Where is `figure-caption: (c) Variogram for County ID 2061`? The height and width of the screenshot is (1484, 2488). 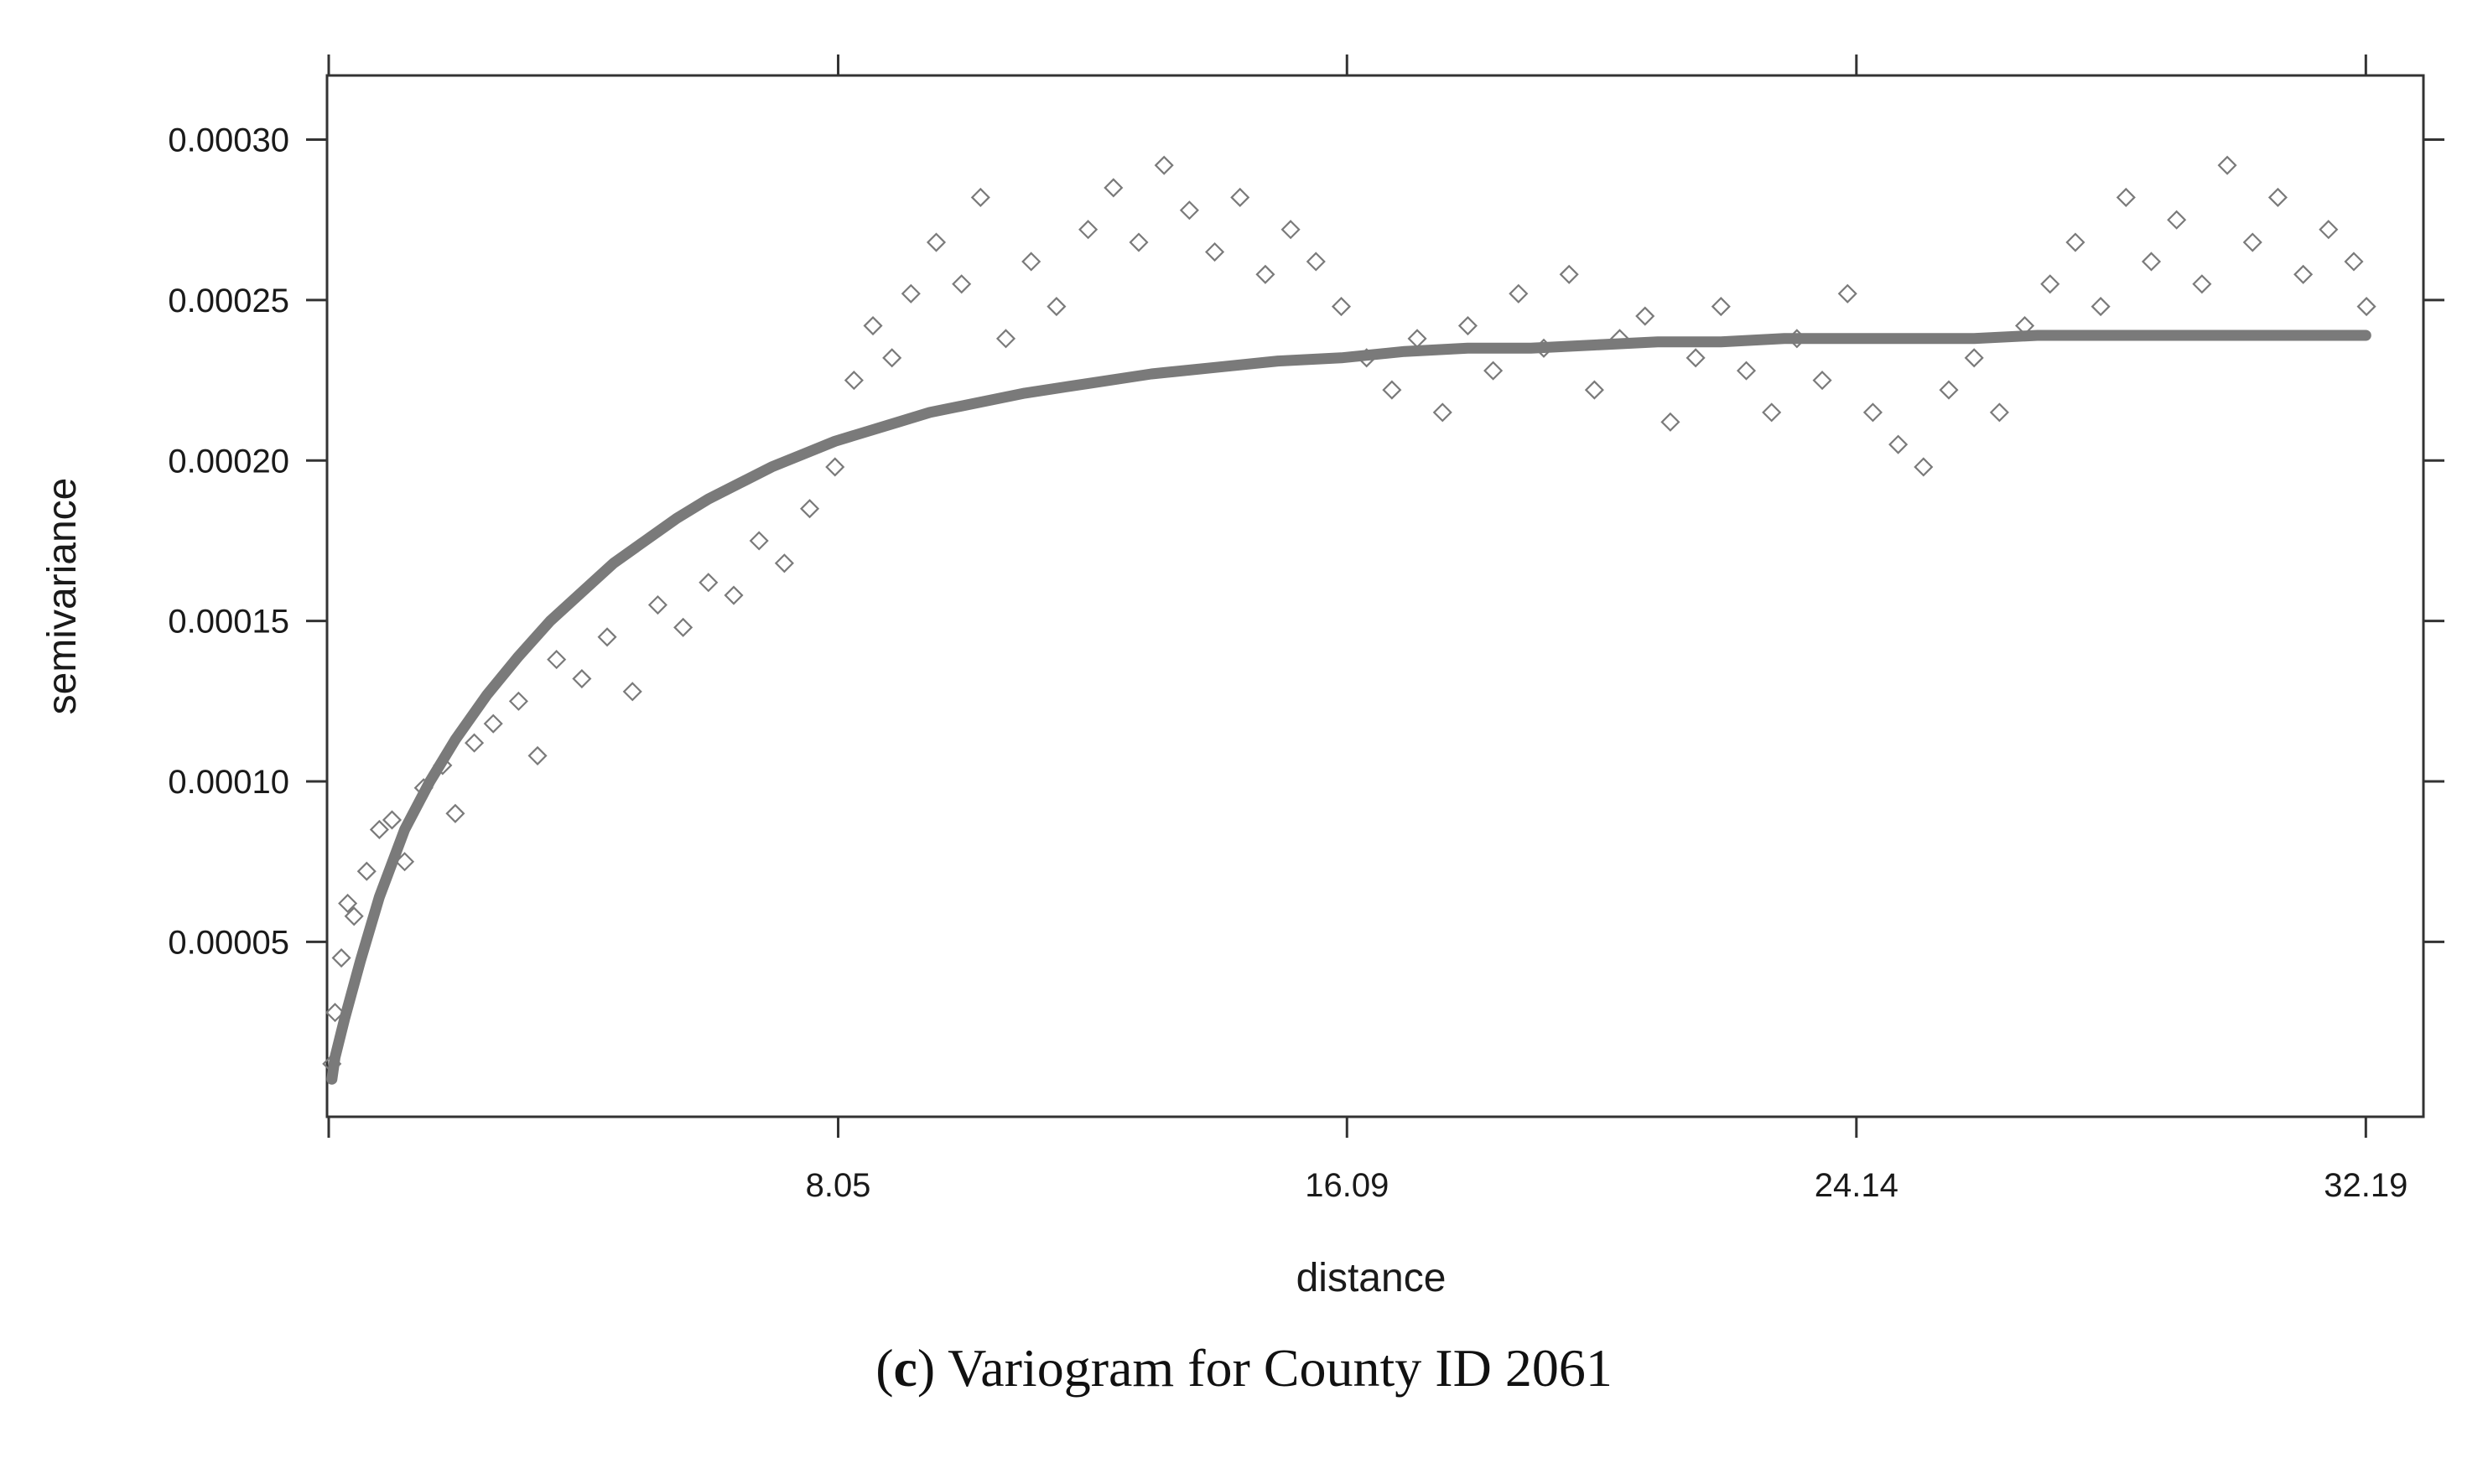
figure-caption: (c) Variogram for County ID 2061 is located at coordinates (1244, 1368).